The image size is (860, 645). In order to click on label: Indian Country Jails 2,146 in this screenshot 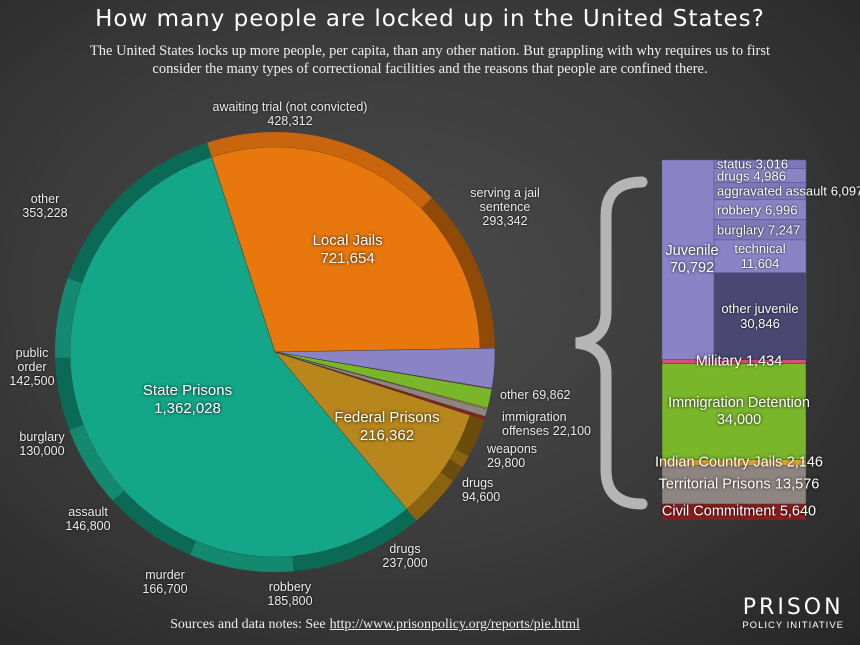, I will do `click(739, 462)`.